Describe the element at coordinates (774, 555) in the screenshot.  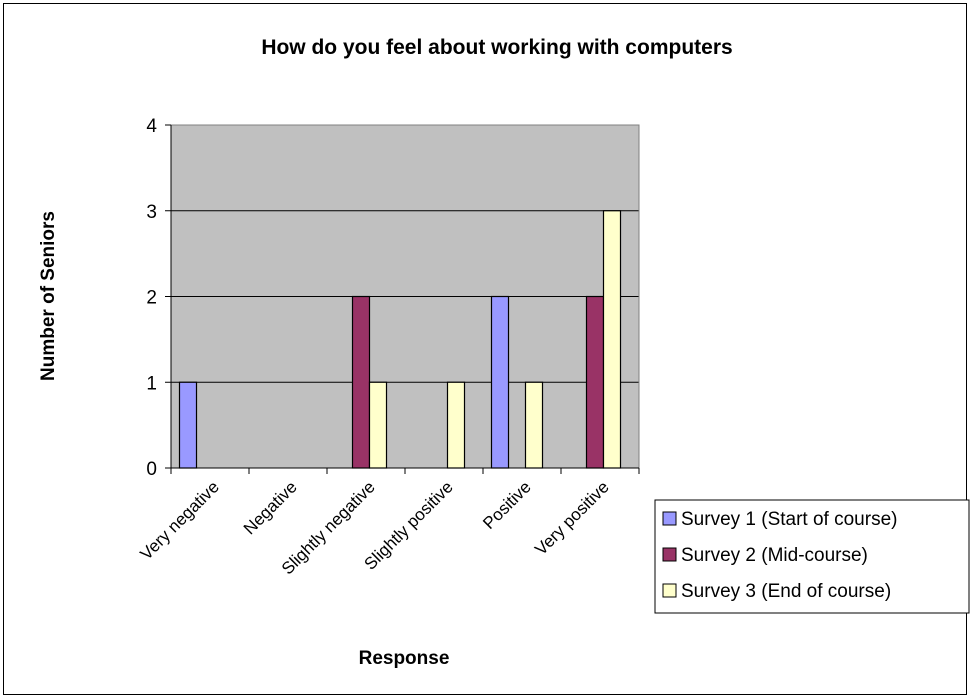
I see `legend-label: Survey 2 (Mid-course)` at that location.